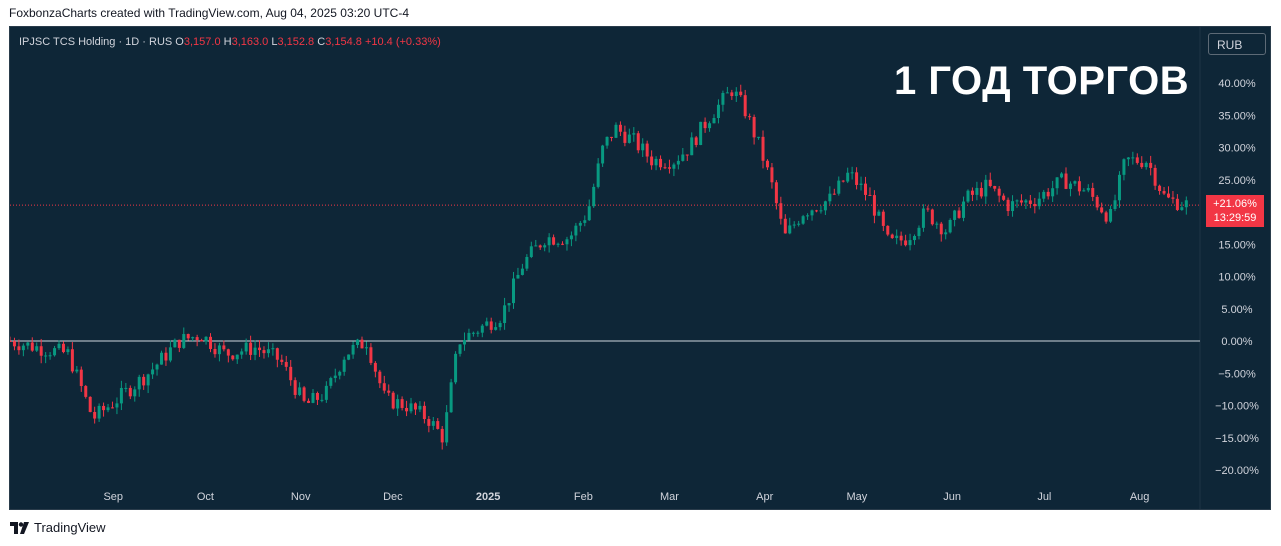 This screenshot has width=1281, height=546. Describe the element at coordinates (1044, 497) in the screenshot. I see `x-tick-label: Jul` at that location.